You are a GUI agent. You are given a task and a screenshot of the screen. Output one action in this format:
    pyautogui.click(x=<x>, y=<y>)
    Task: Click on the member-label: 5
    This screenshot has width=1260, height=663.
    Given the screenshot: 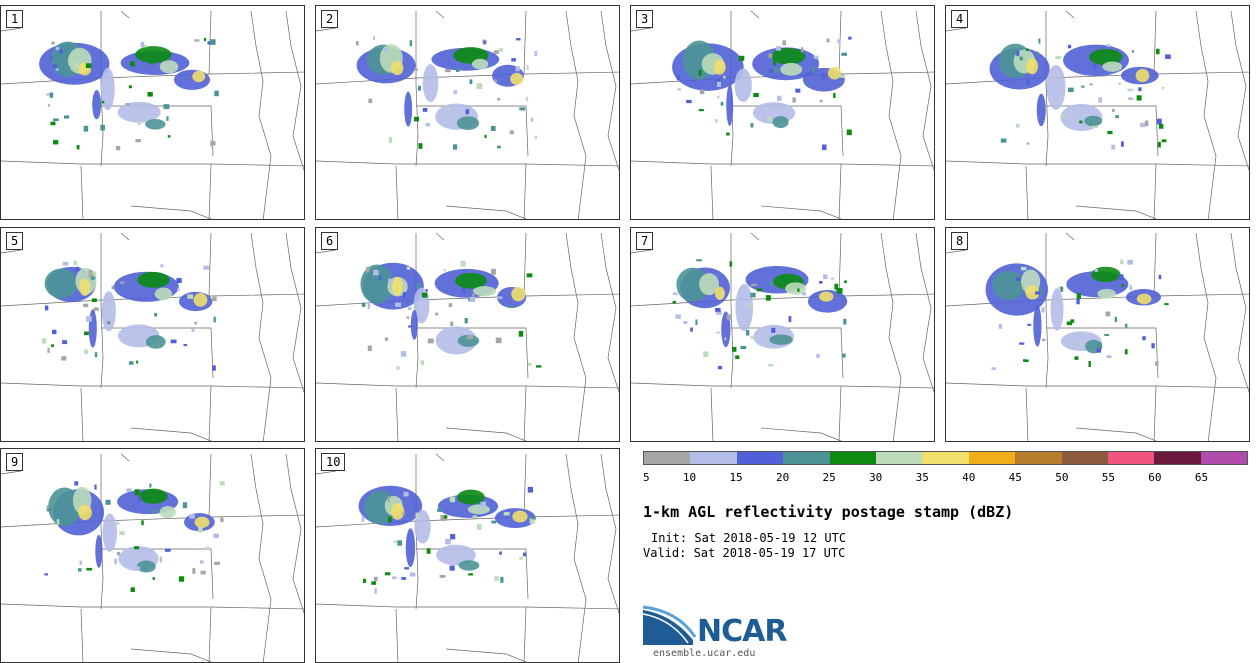 What is the action you would take?
    pyautogui.click(x=15, y=241)
    